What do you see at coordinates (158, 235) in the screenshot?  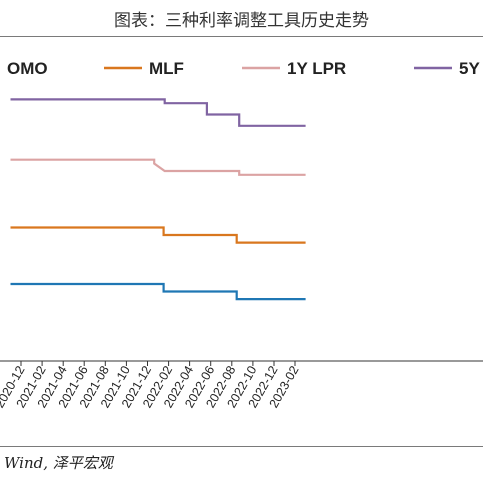 I see `series-line-mlf` at bounding box center [158, 235].